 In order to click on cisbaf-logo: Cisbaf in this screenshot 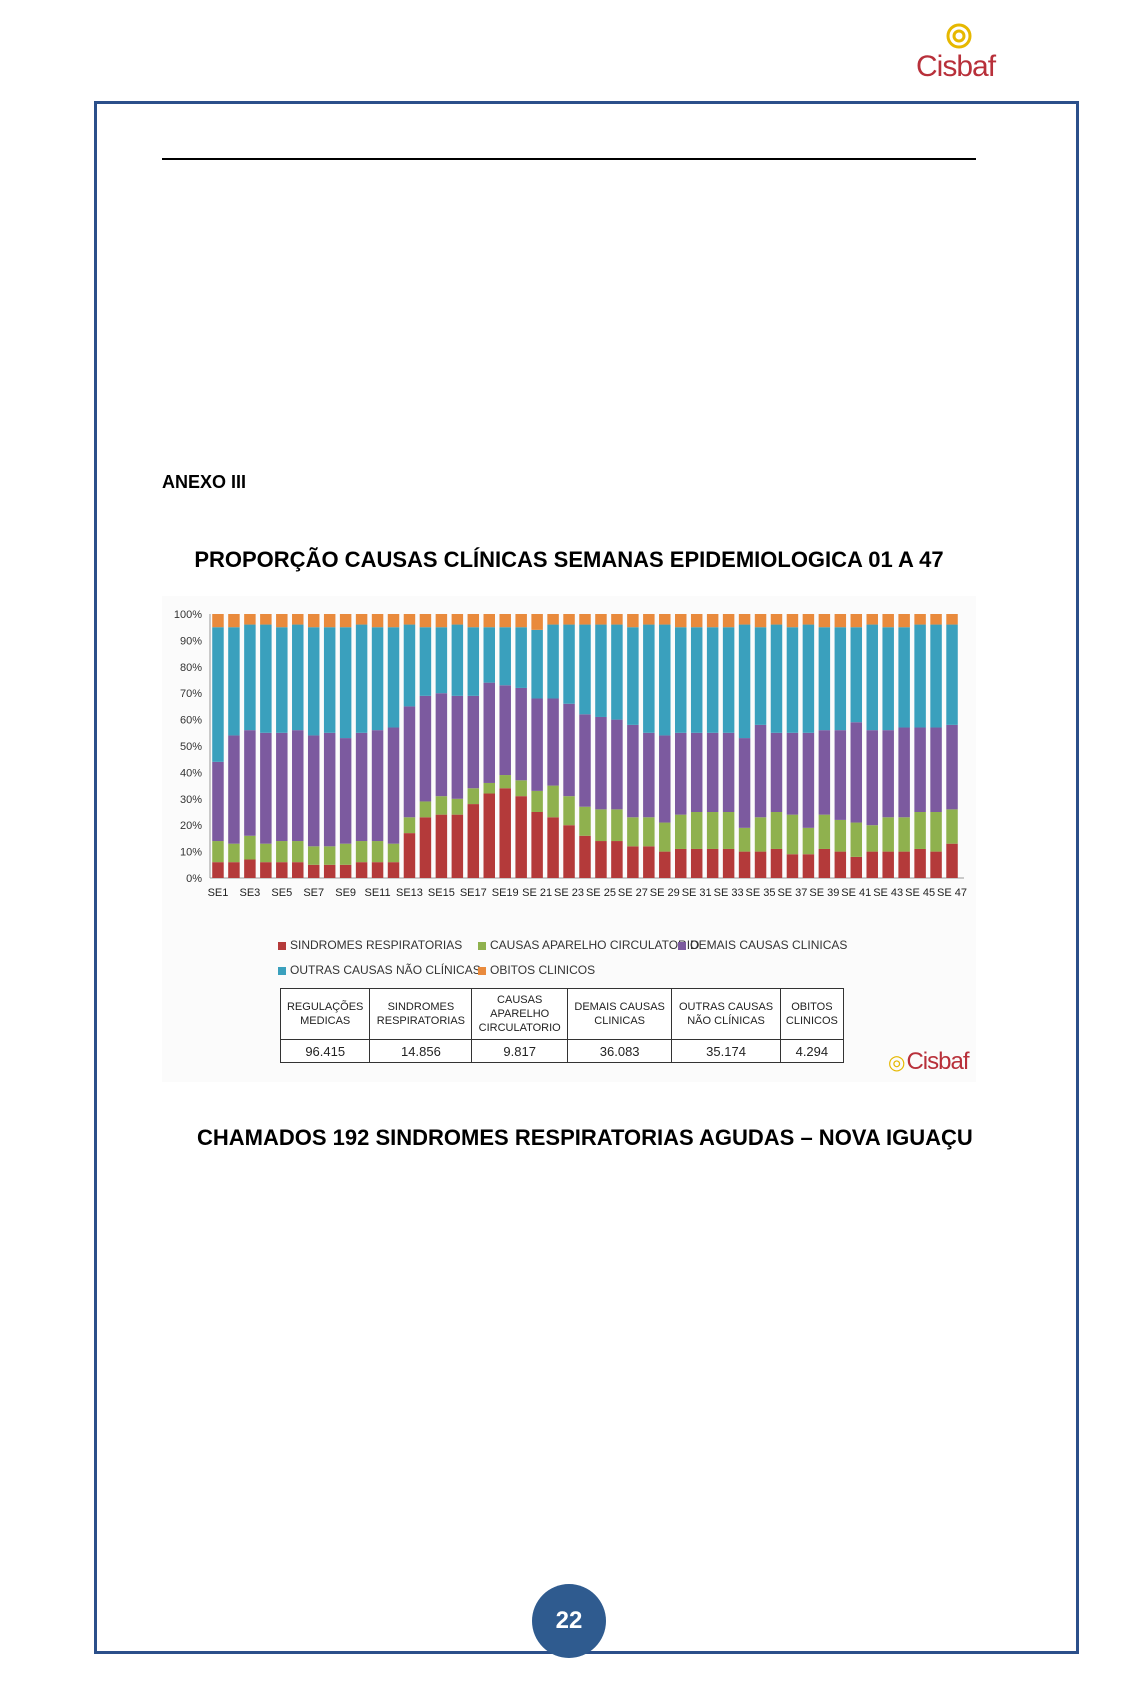, I will do `click(961, 53)`.